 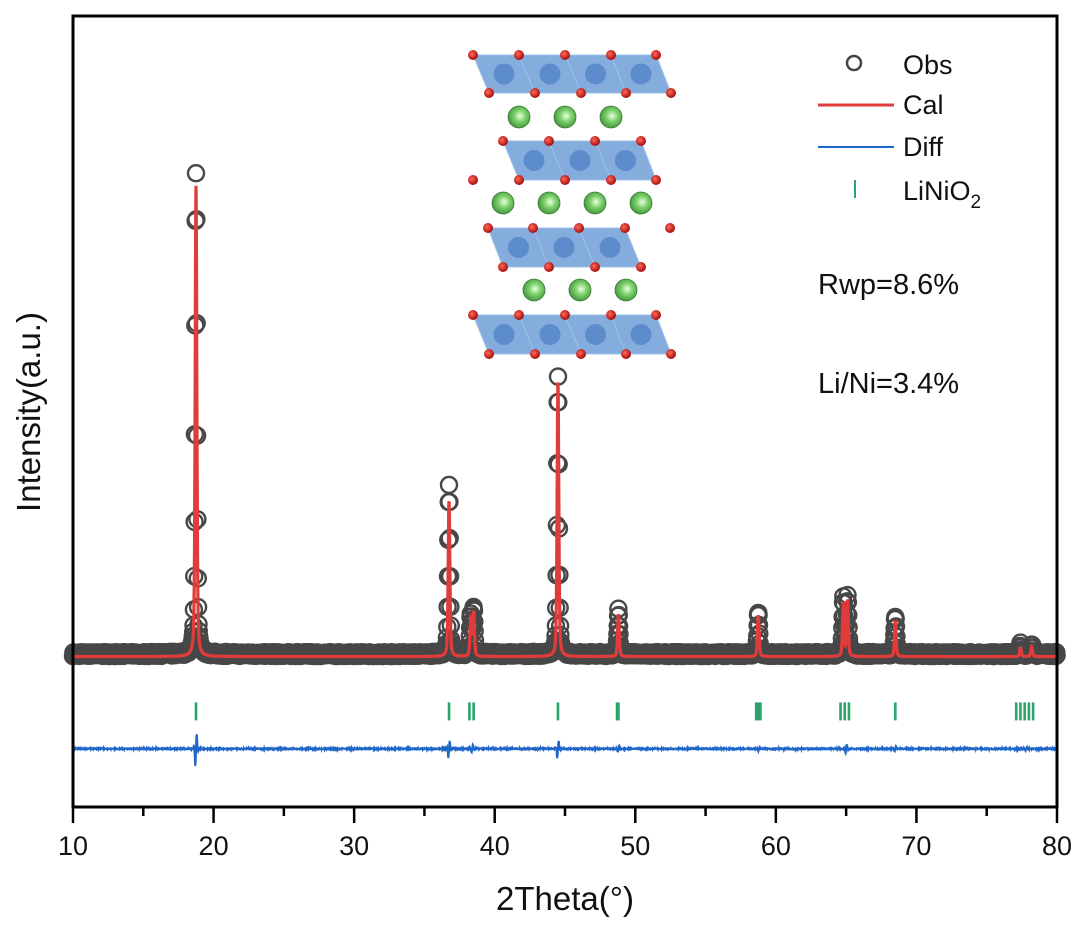 I want to click on x-tick-label: 50, so click(x=635, y=846).